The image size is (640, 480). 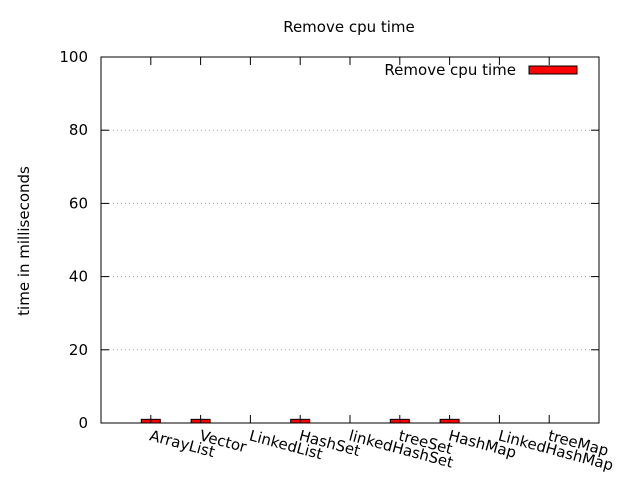 What do you see at coordinates (24, 241) in the screenshot?
I see `y-axis-label: time in milliseconds` at bounding box center [24, 241].